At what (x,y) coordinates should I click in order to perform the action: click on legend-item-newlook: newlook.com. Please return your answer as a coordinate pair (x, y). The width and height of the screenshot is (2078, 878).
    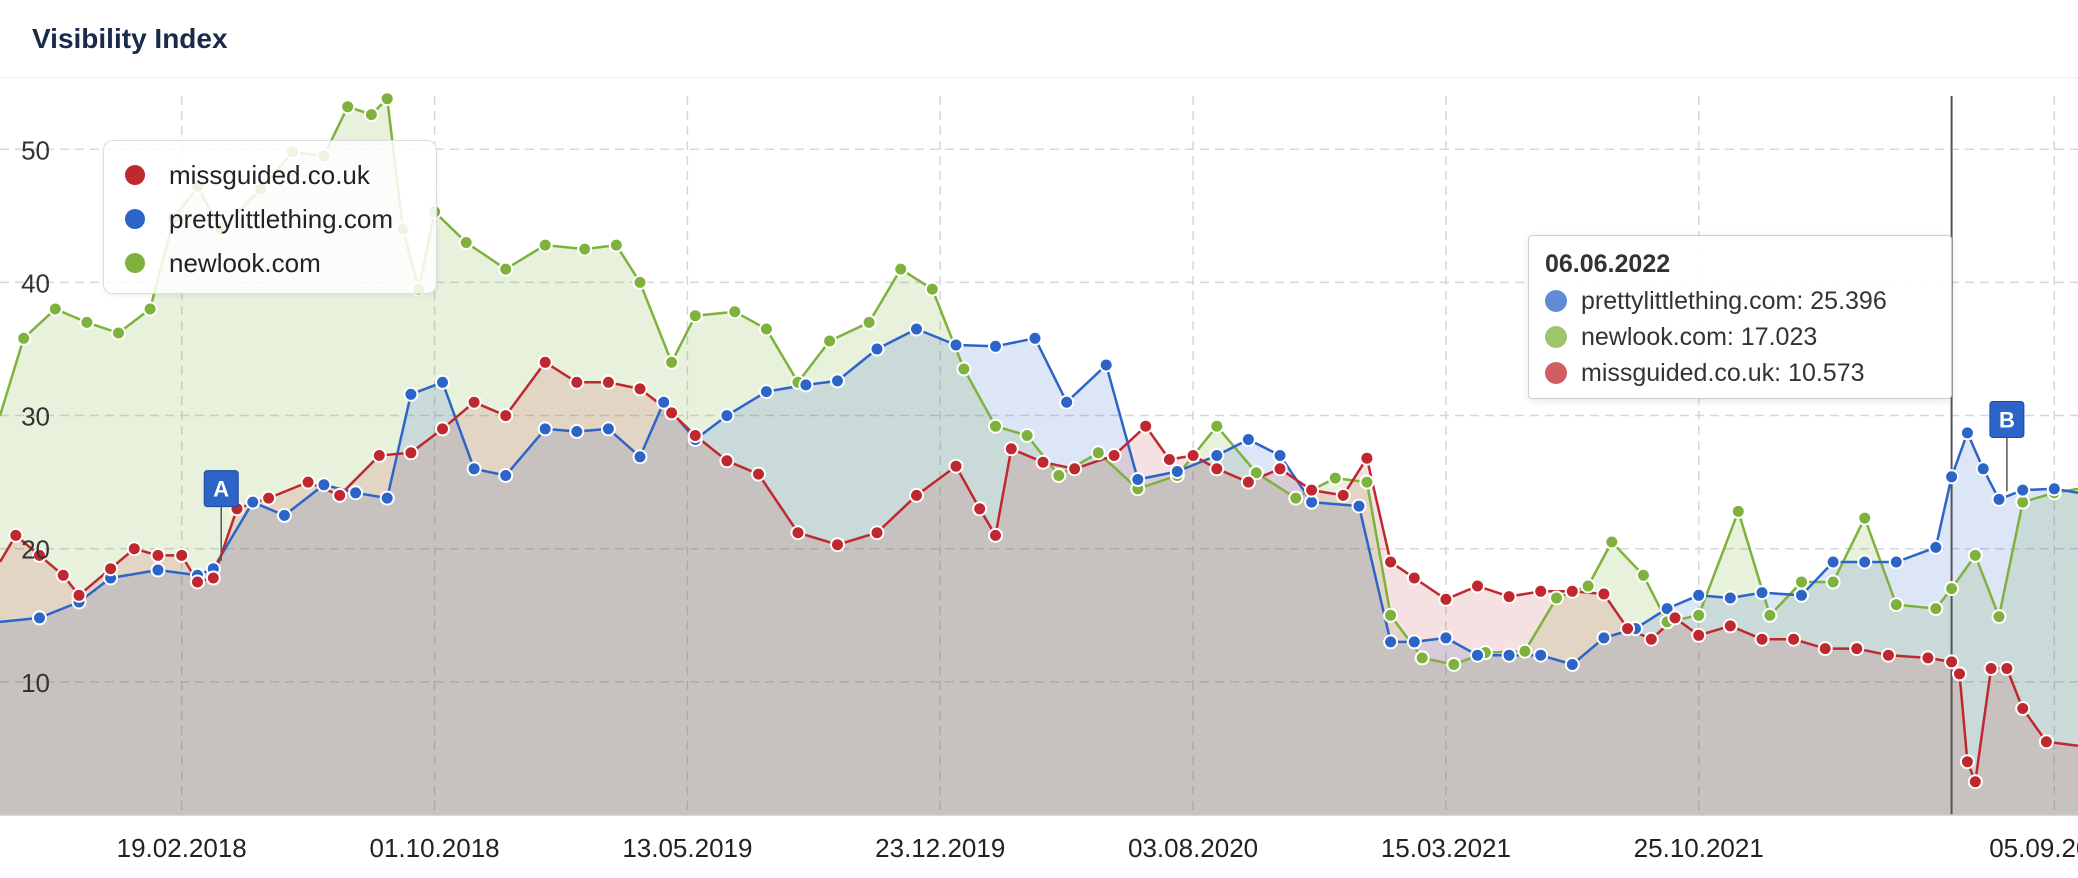
    Looking at the image, I should click on (270, 263).